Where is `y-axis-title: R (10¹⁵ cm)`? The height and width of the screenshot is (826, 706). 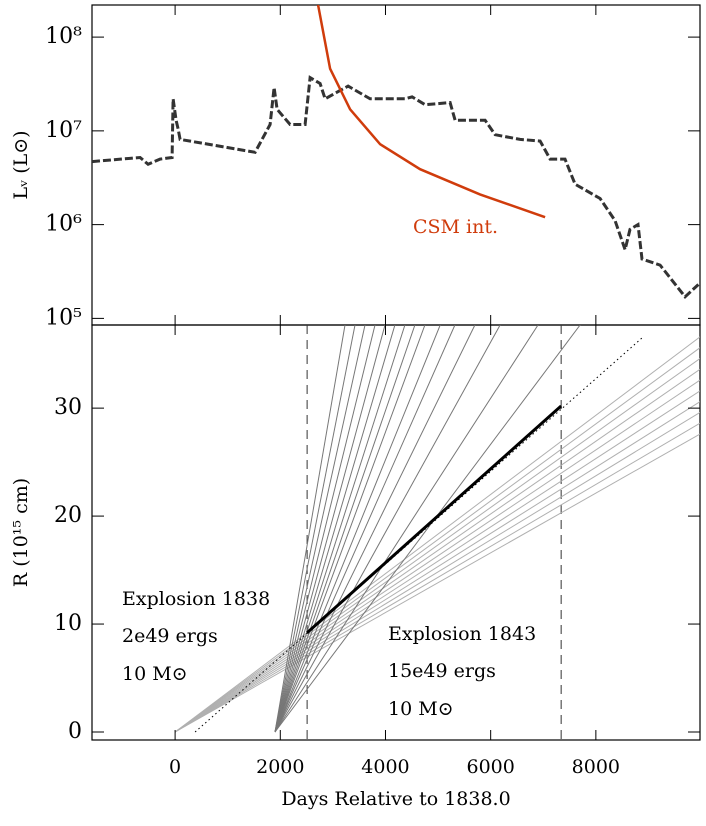
y-axis-title: R (10¹⁵ cm) is located at coordinates (21, 532).